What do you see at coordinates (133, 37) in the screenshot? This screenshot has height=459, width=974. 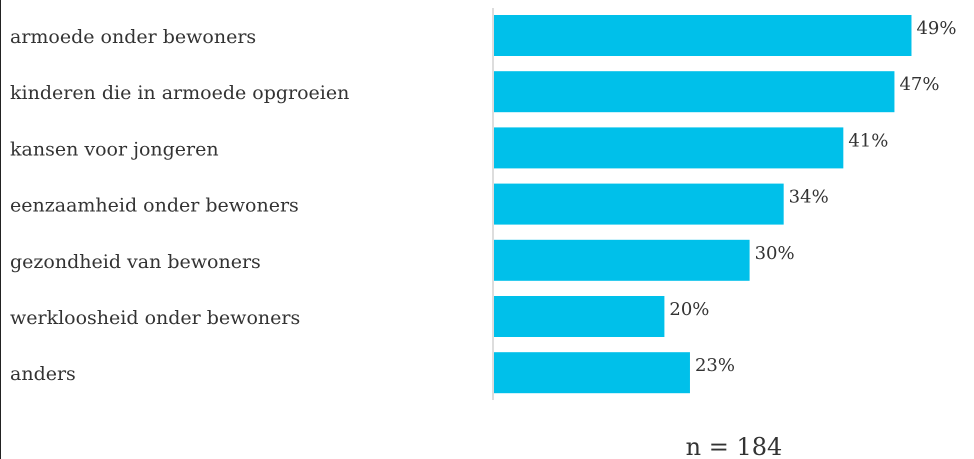 I see `category-label: armoede onder bewoners` at bounding box center [133, 37].